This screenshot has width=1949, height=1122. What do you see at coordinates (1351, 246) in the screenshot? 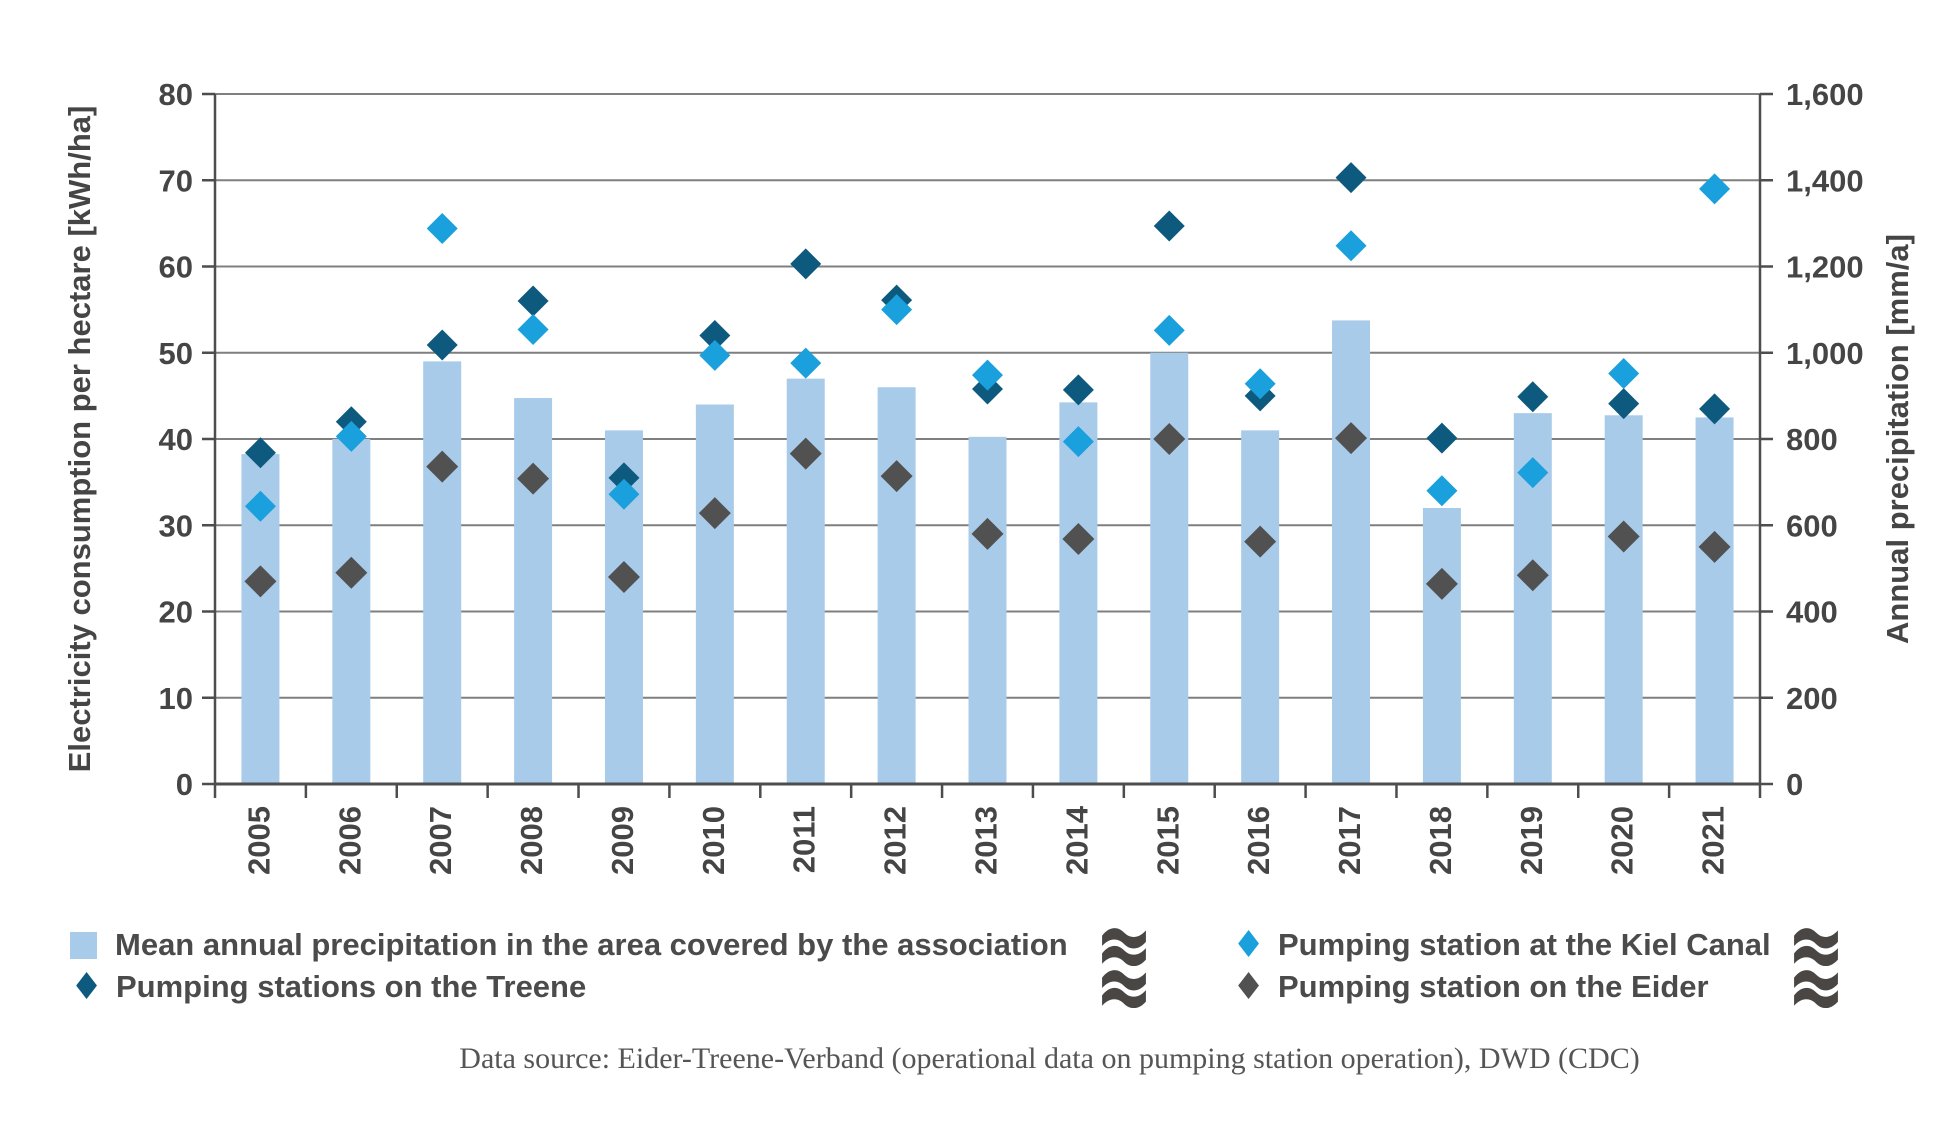
I see `kiel-canal-marker-2017` at bounding box center [1351, 246].